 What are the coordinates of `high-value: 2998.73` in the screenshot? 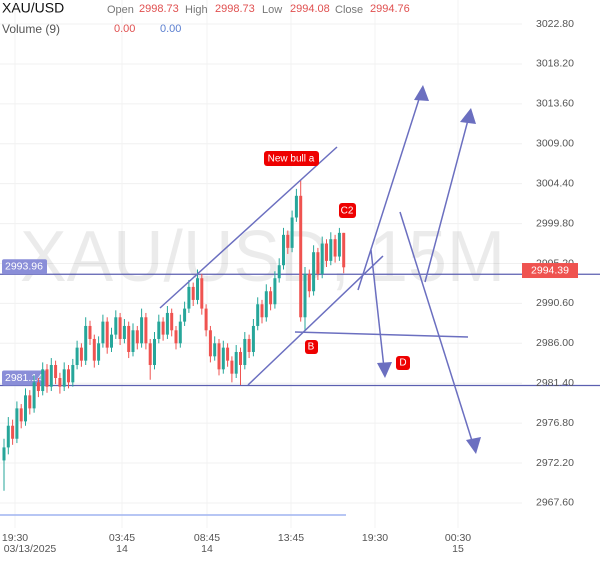 It's located at (235, 9).